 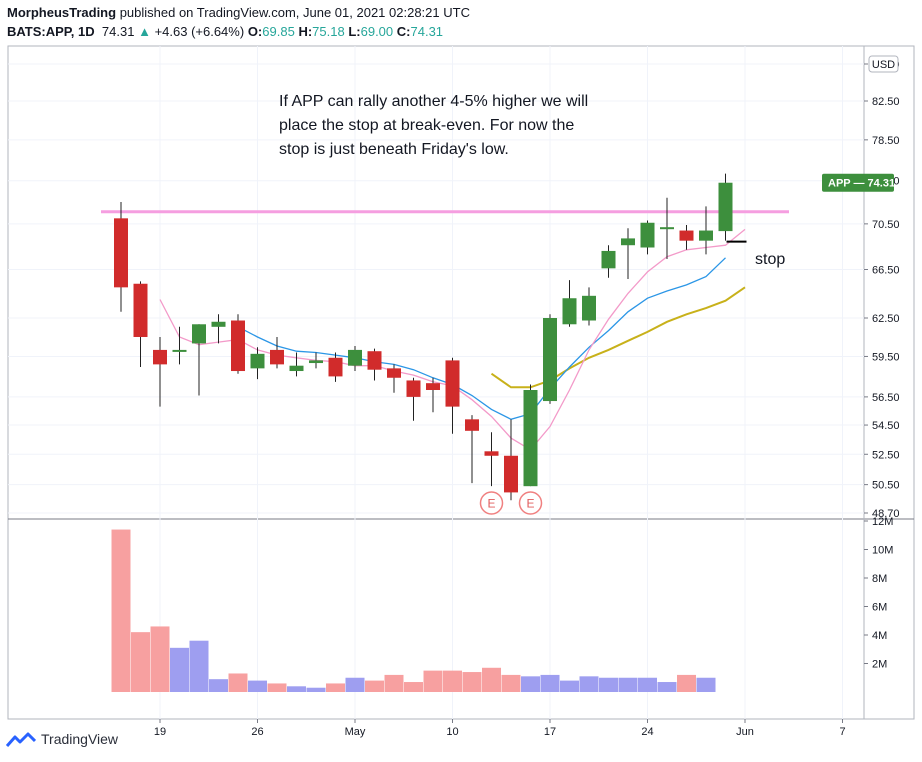 I want to click on volume-tick-label: 8M, so click(x=879, y=579).